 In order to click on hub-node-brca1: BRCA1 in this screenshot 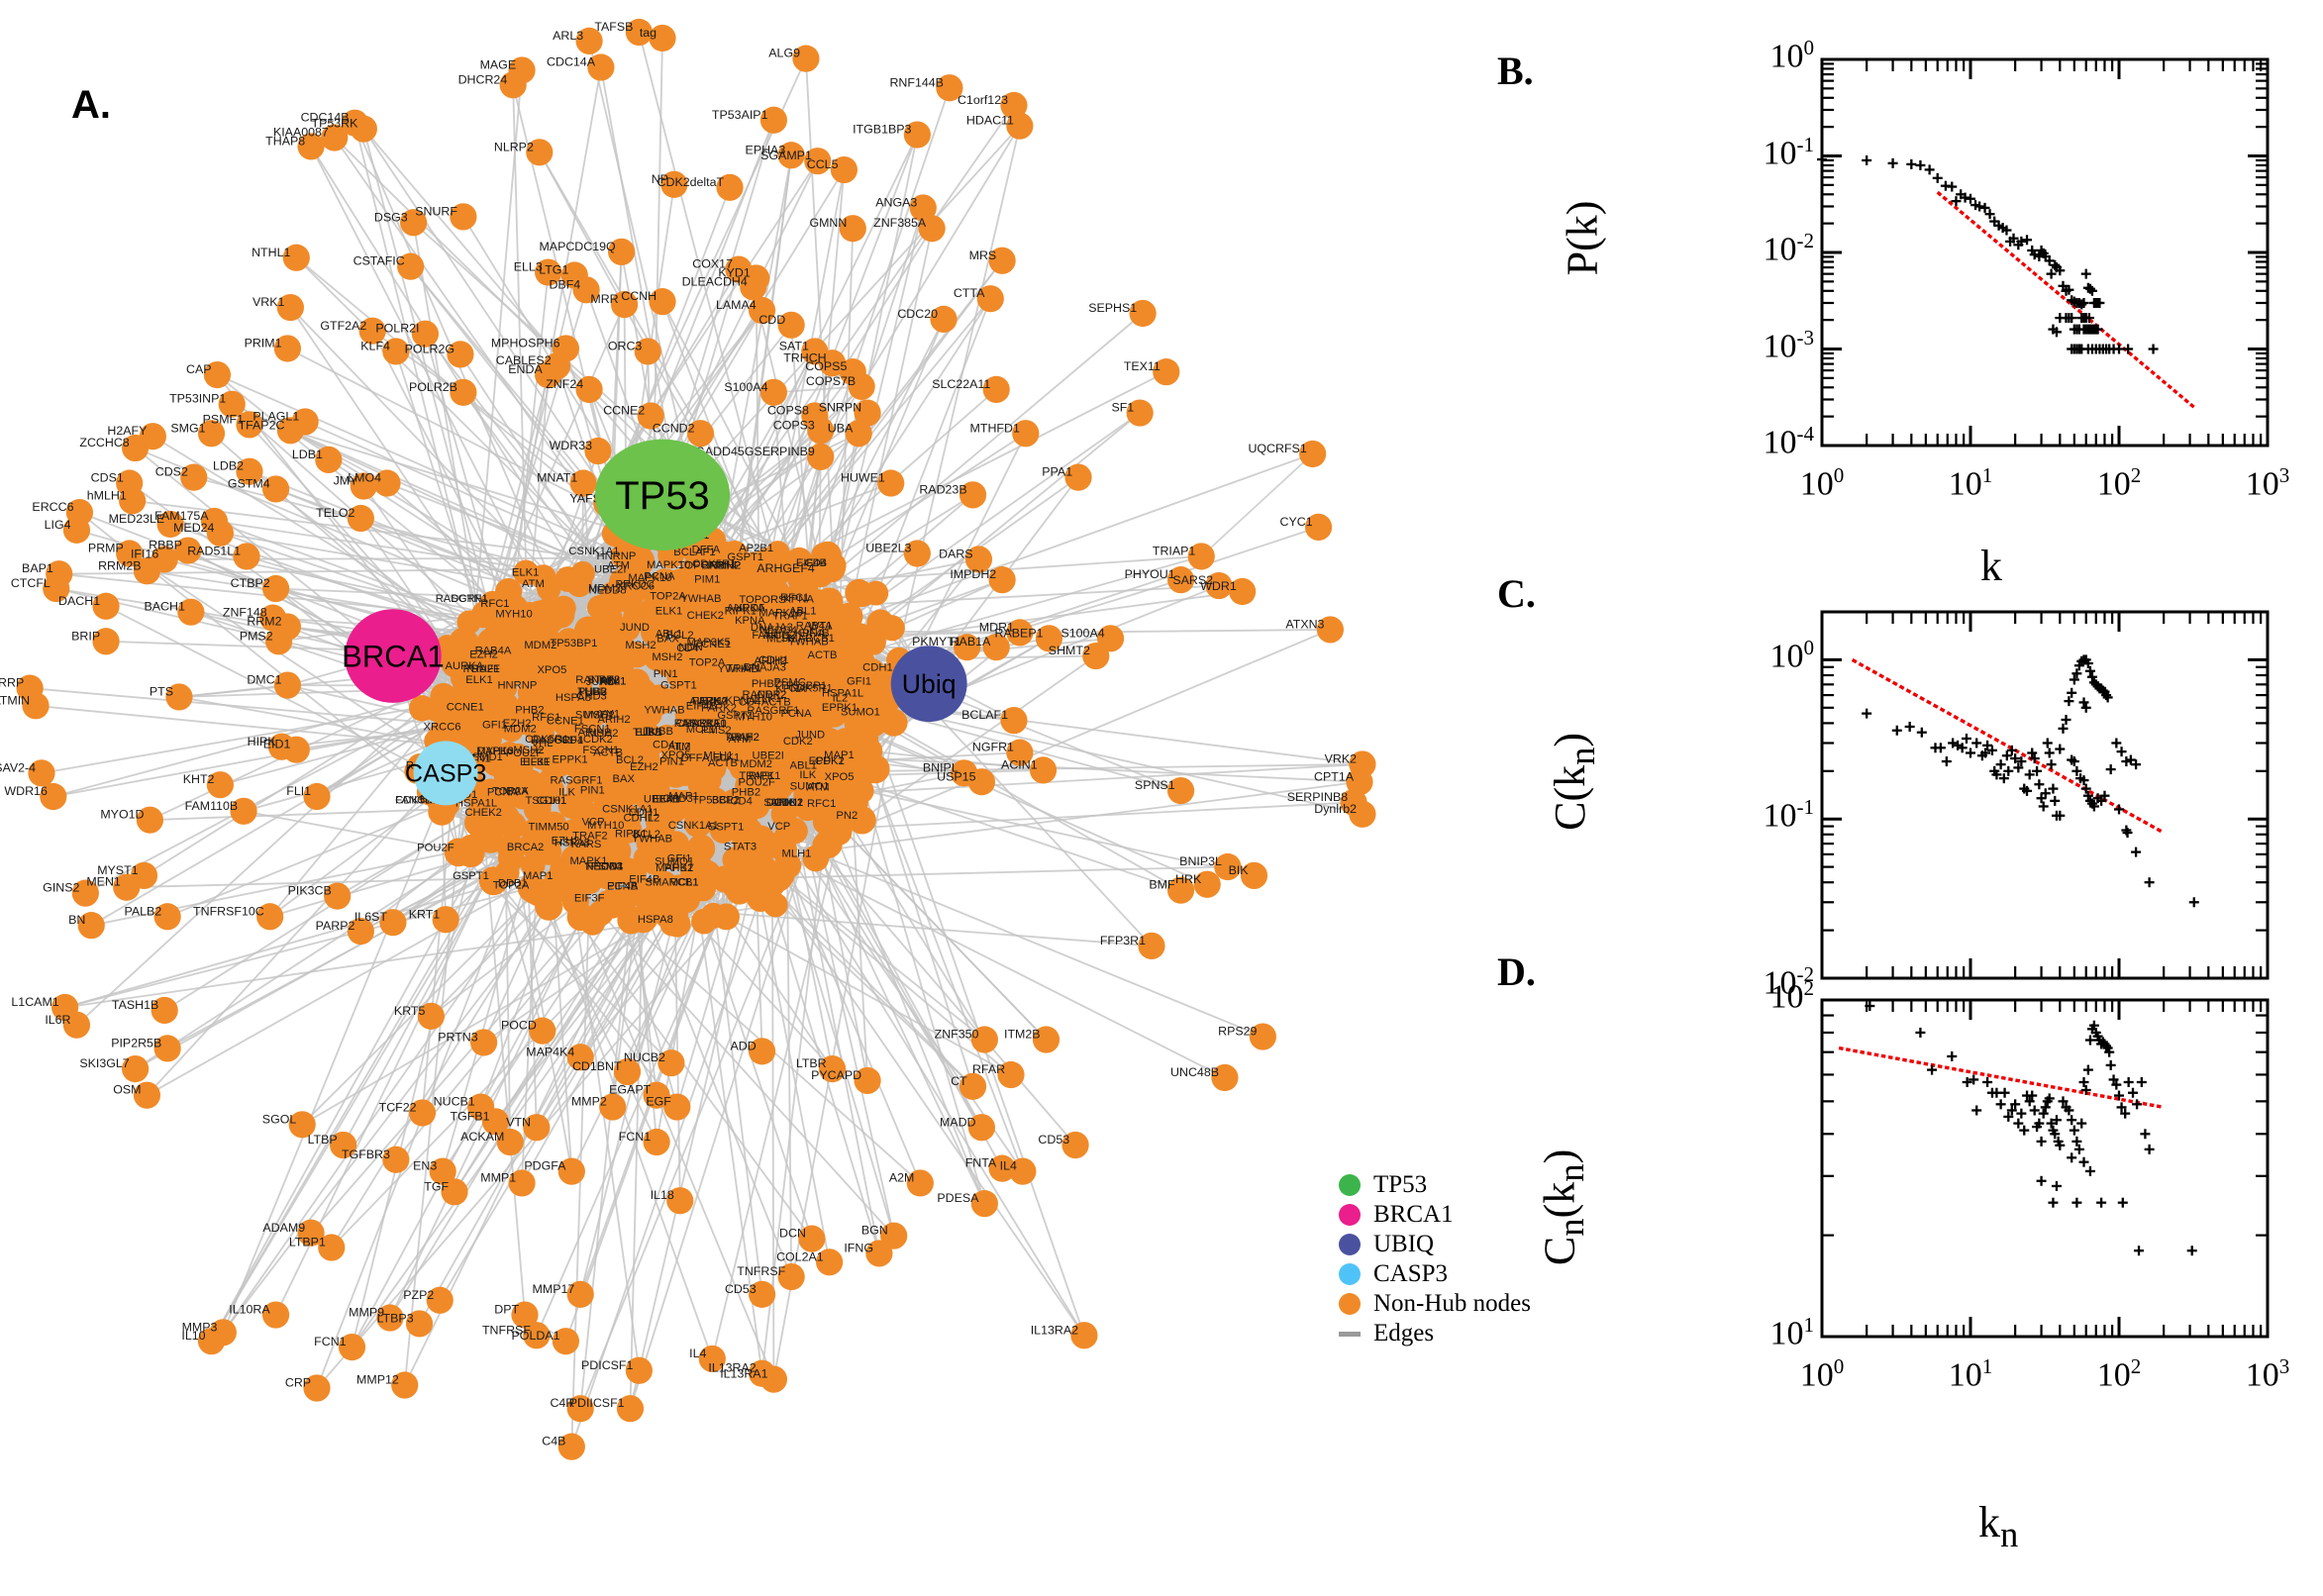, I will do `click(393, 656)`.